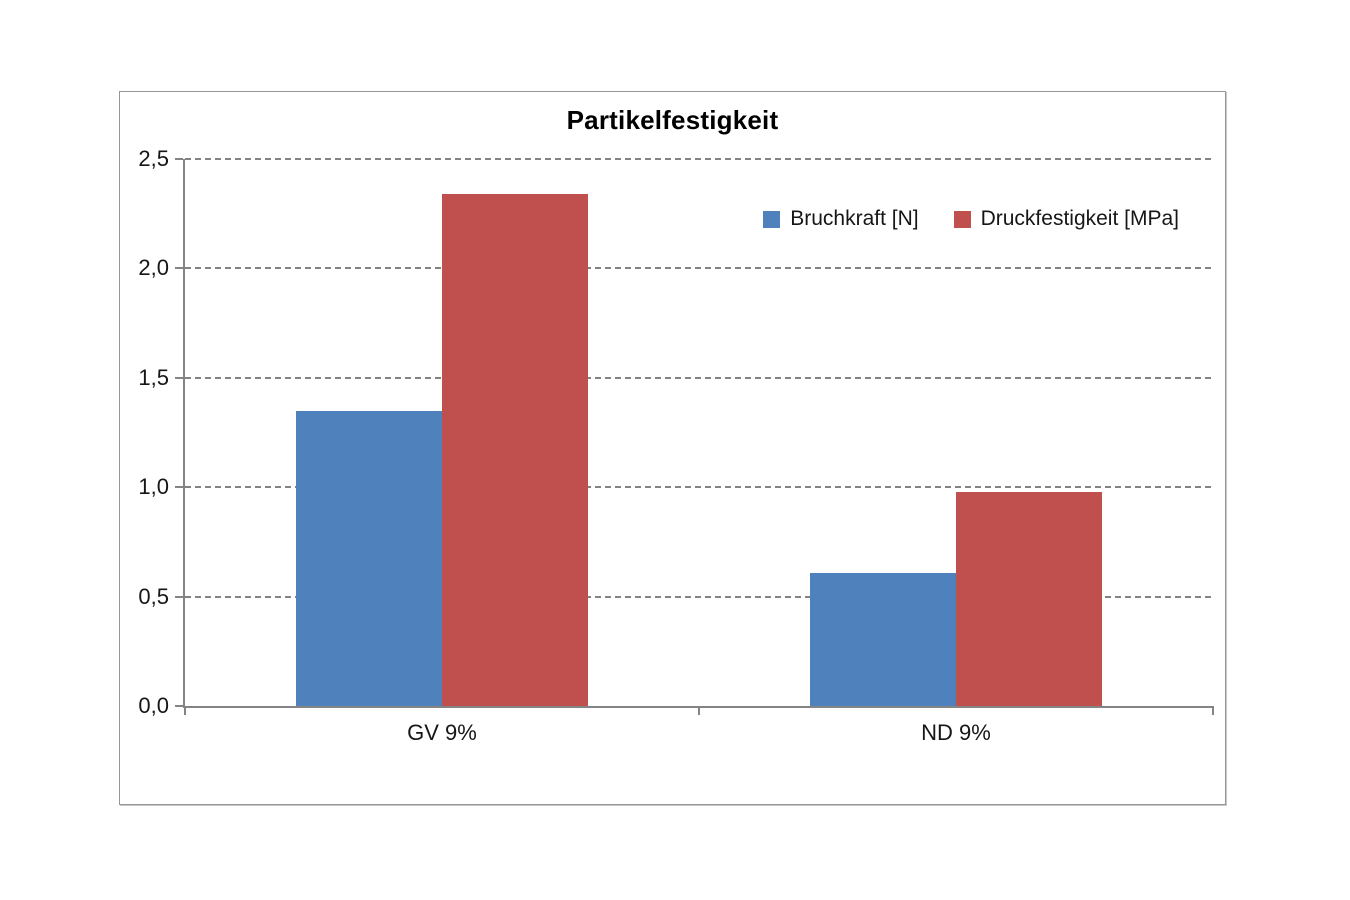  Describe the element at coordinates (772, 219) in the screenshot. I see `legend-marker-bruchkraft-n` at that location.